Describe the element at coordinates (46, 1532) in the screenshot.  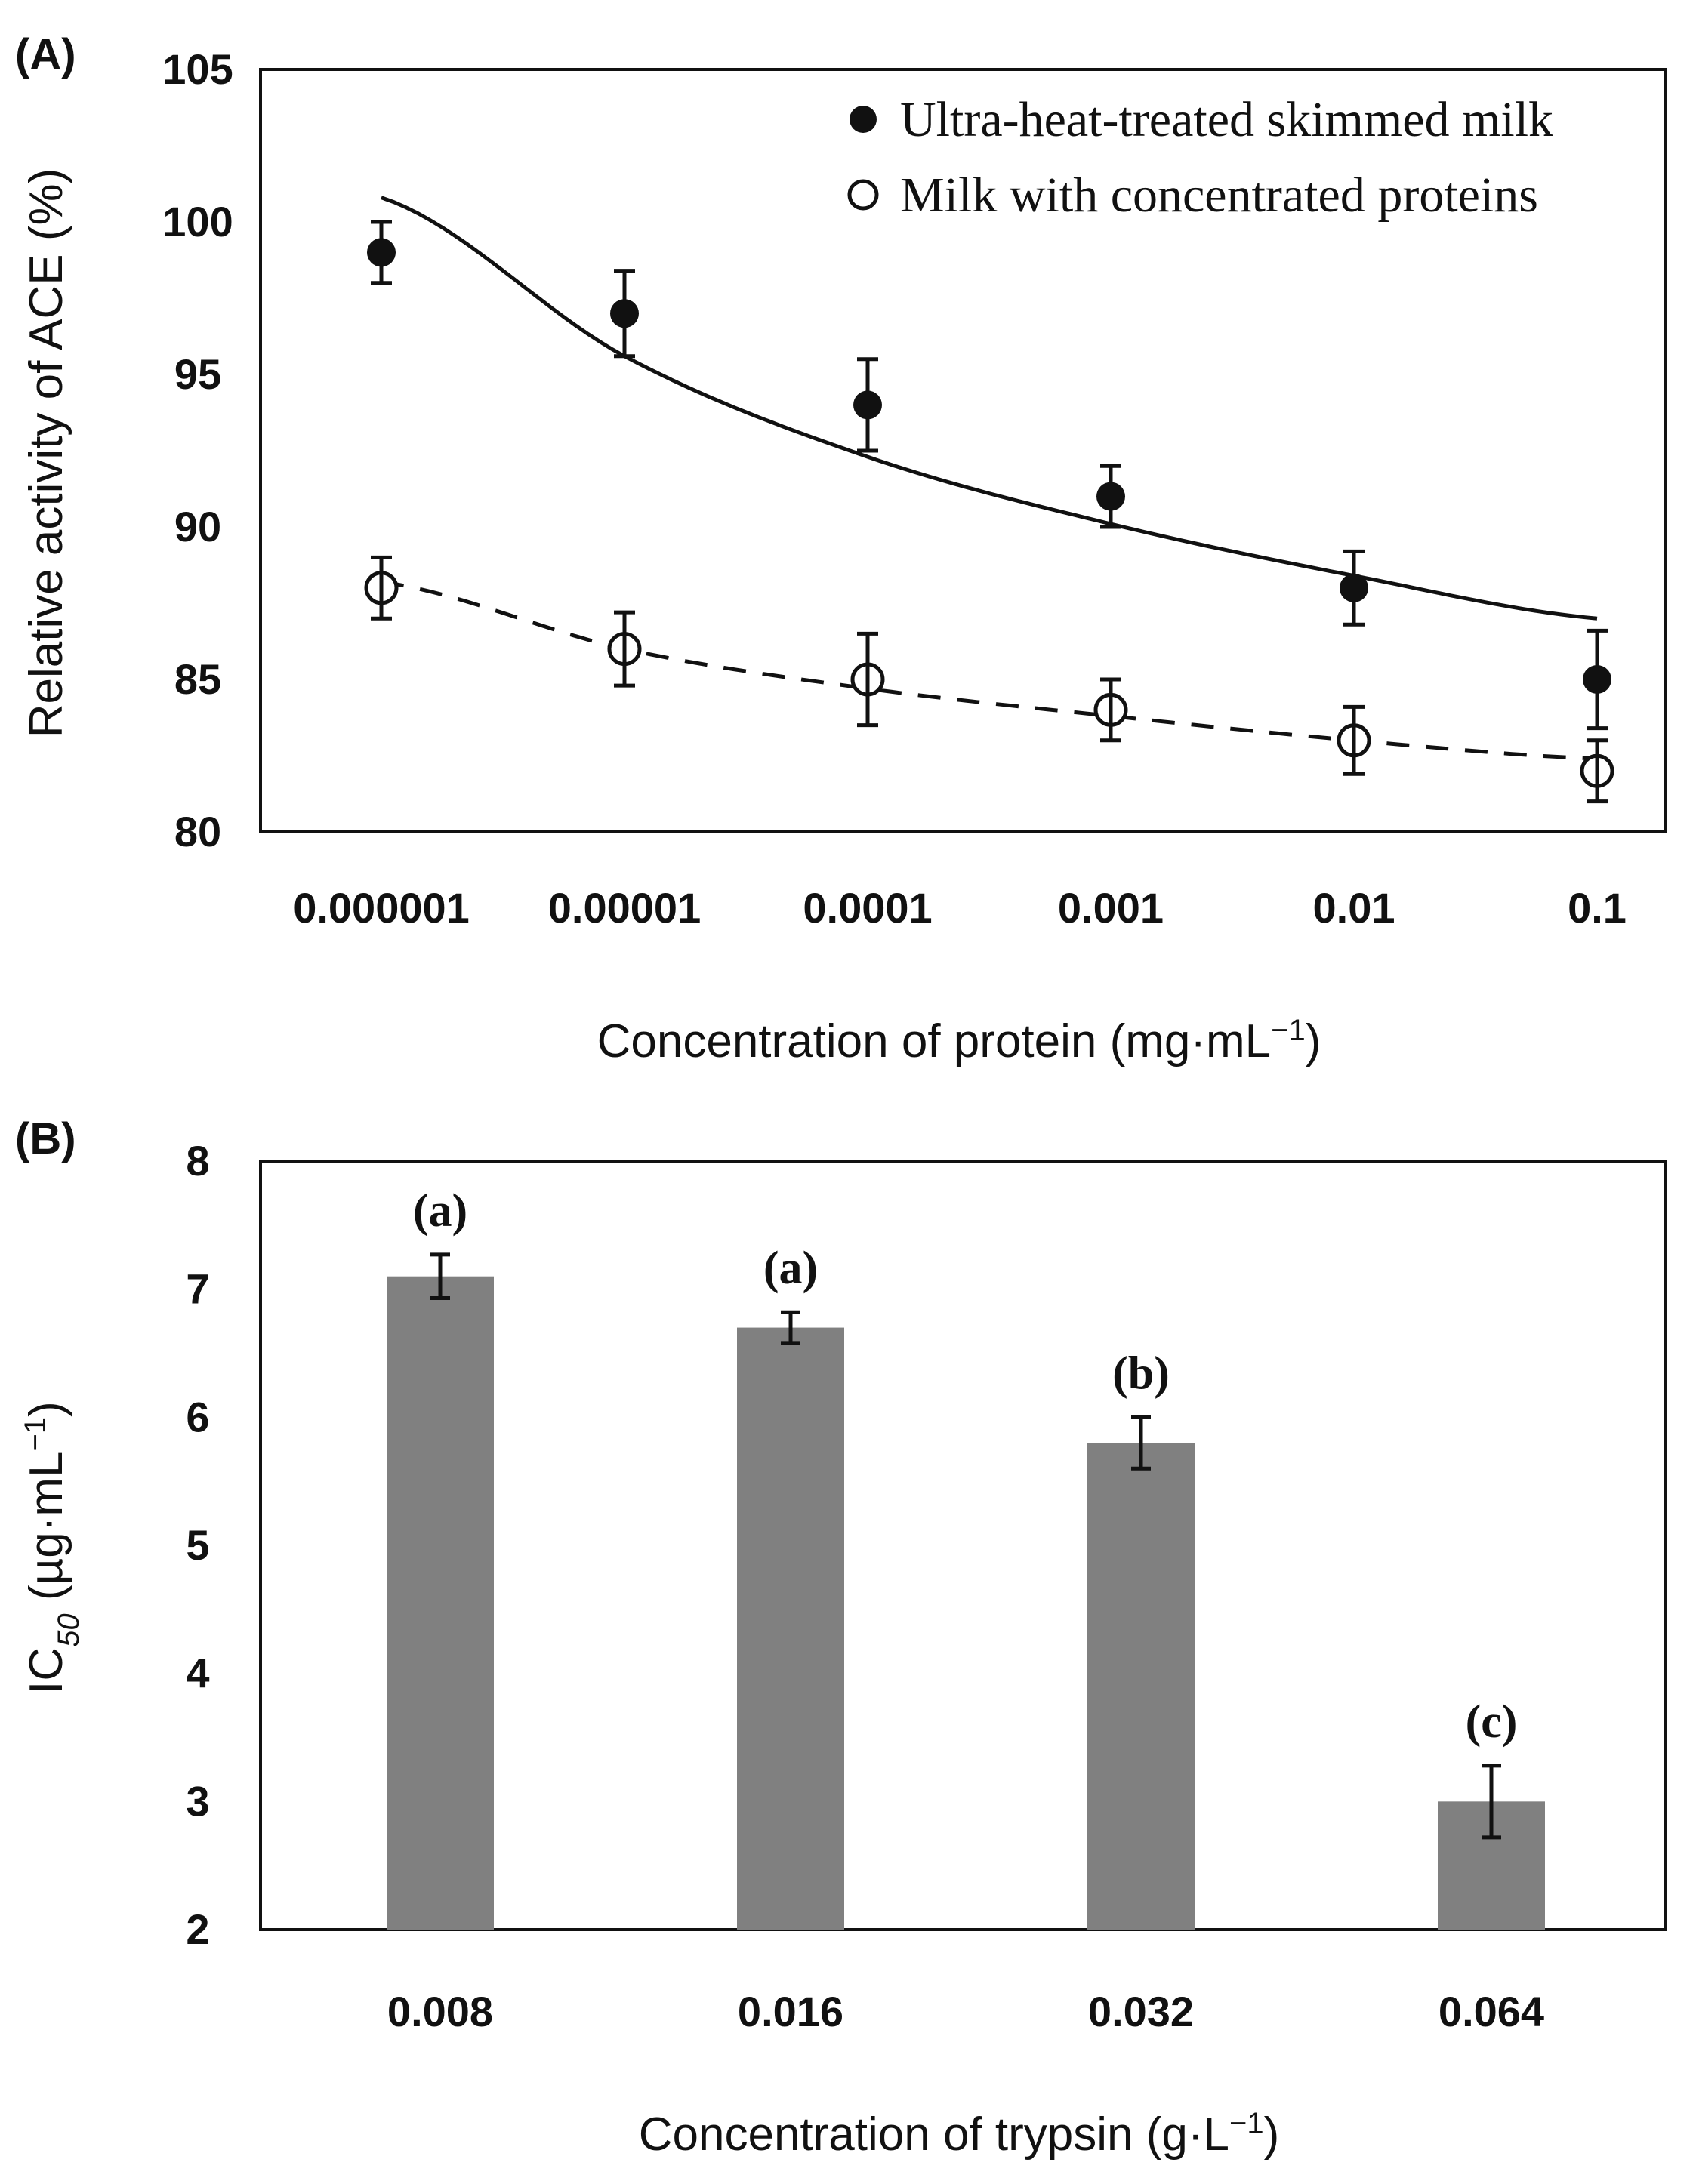
I see `panel-b-y-axis-title-rest: (µg·mL` at that location.